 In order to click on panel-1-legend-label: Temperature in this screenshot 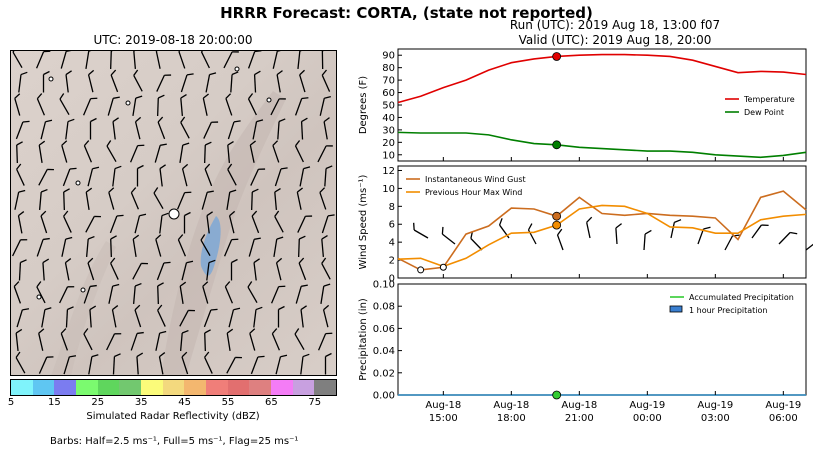, I will do `click(769, 99)`.